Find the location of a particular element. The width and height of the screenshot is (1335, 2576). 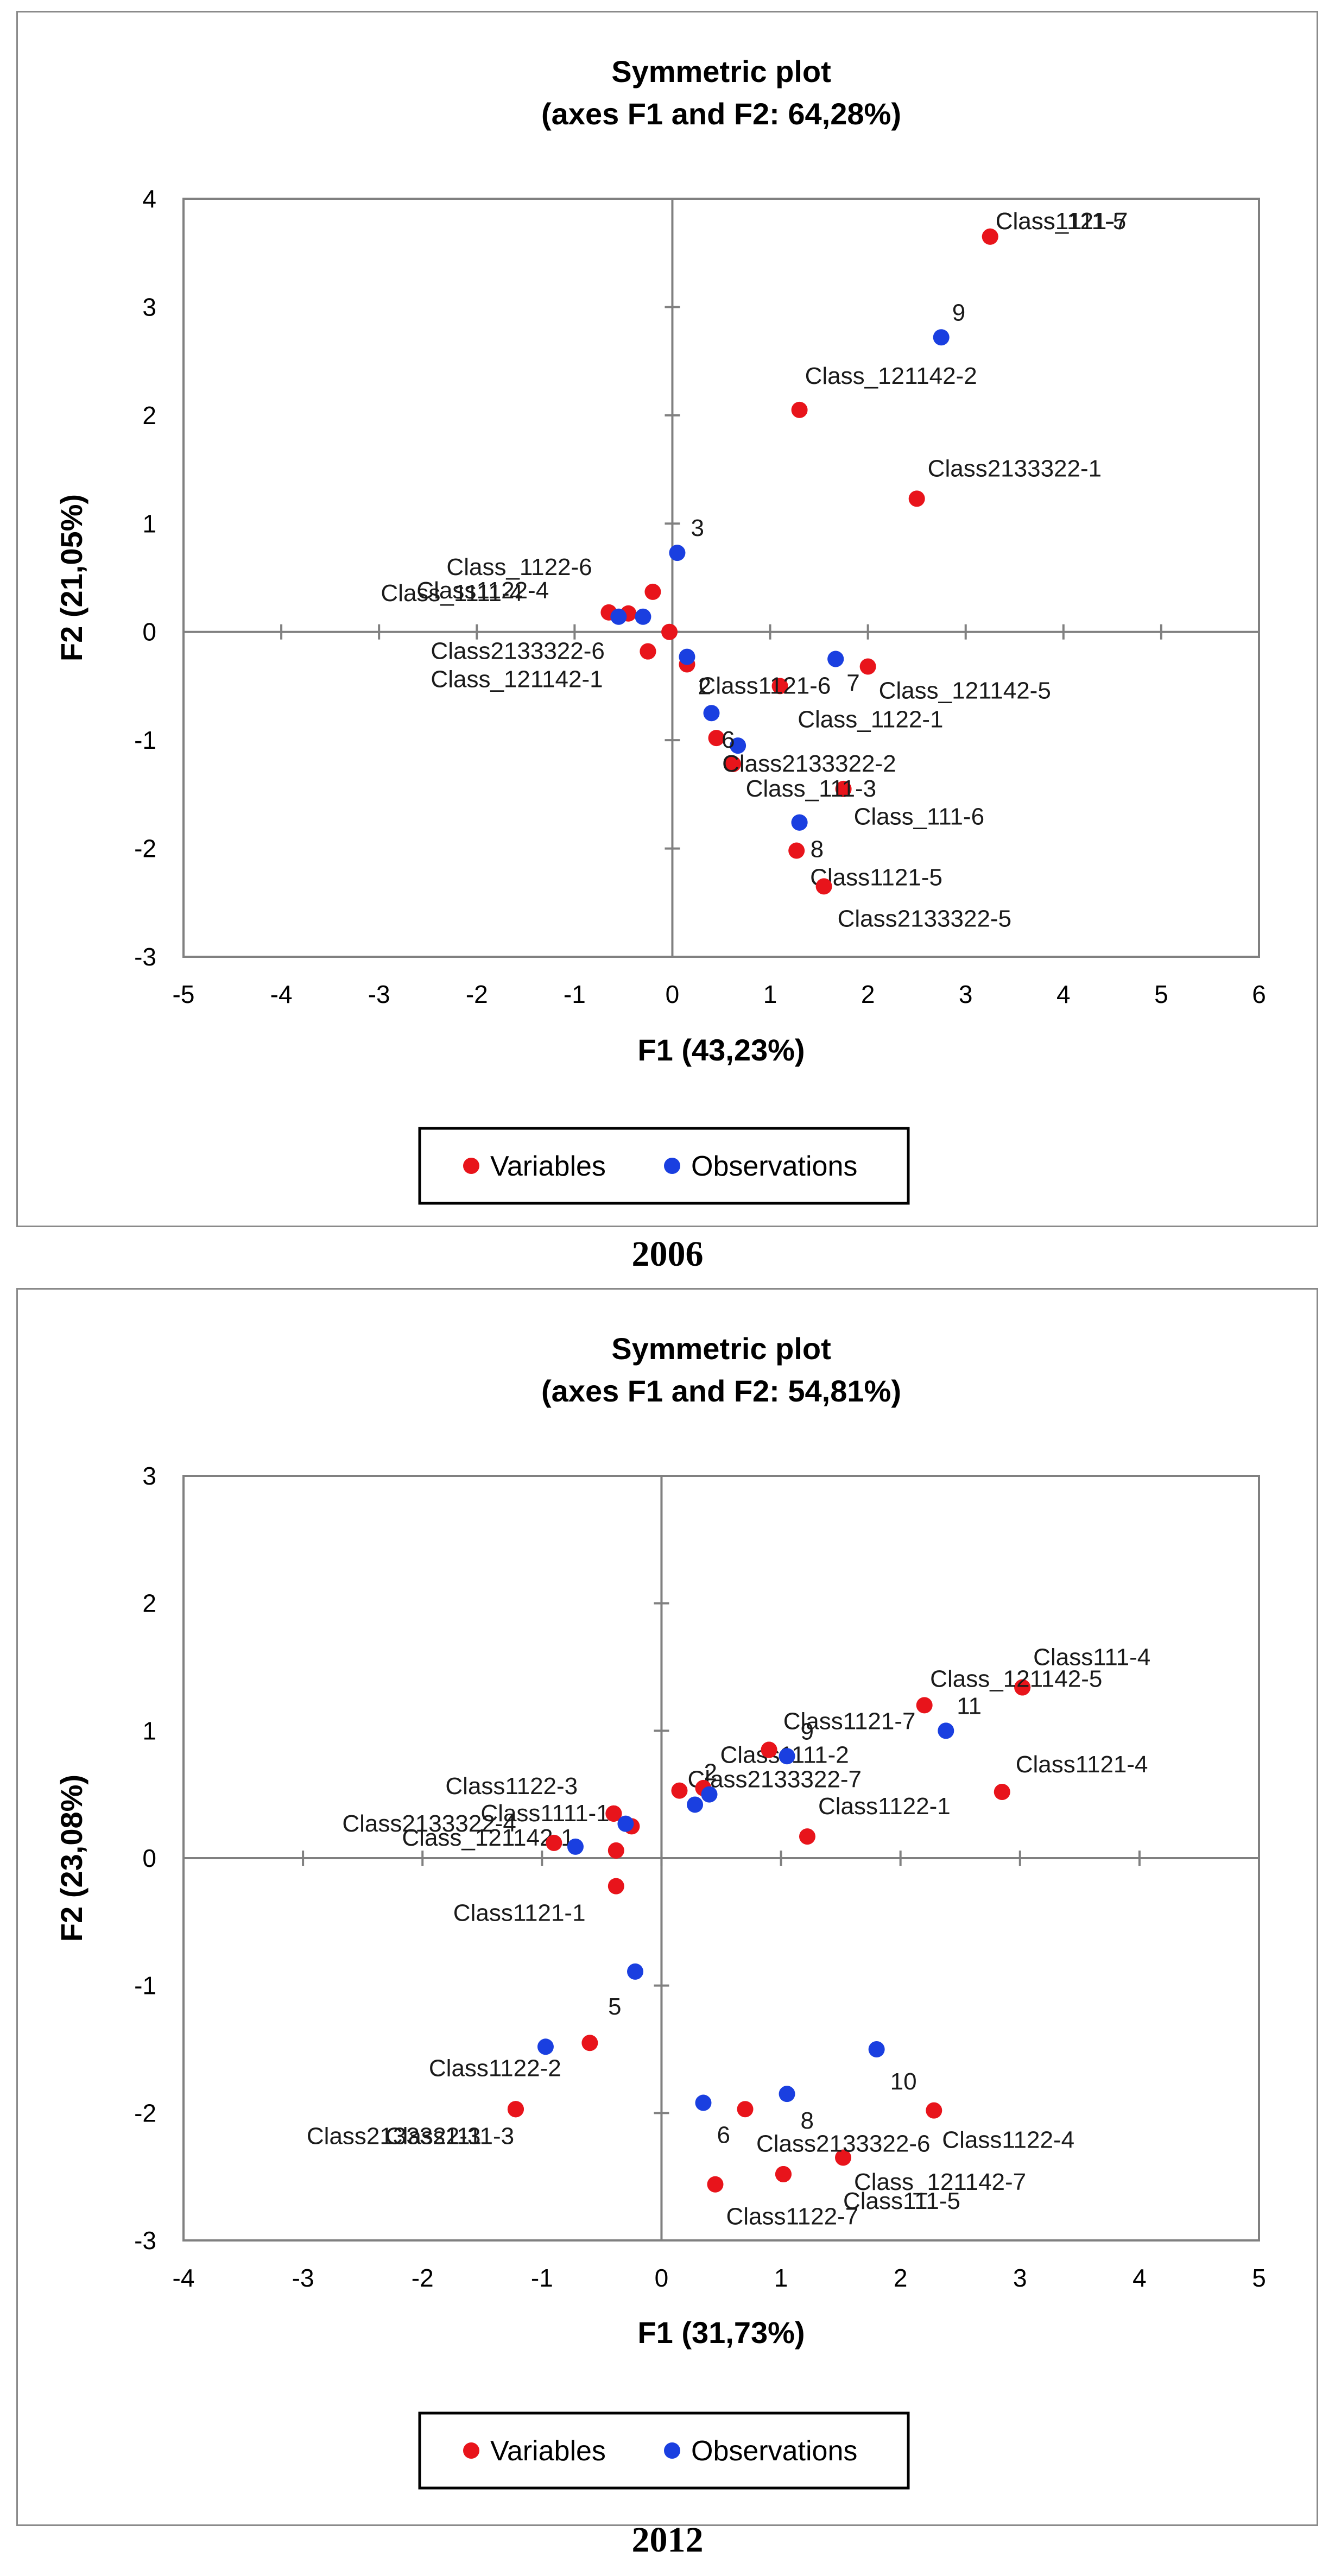

figure-caption-2012: 2012 is located at coordinates (667, 2540).